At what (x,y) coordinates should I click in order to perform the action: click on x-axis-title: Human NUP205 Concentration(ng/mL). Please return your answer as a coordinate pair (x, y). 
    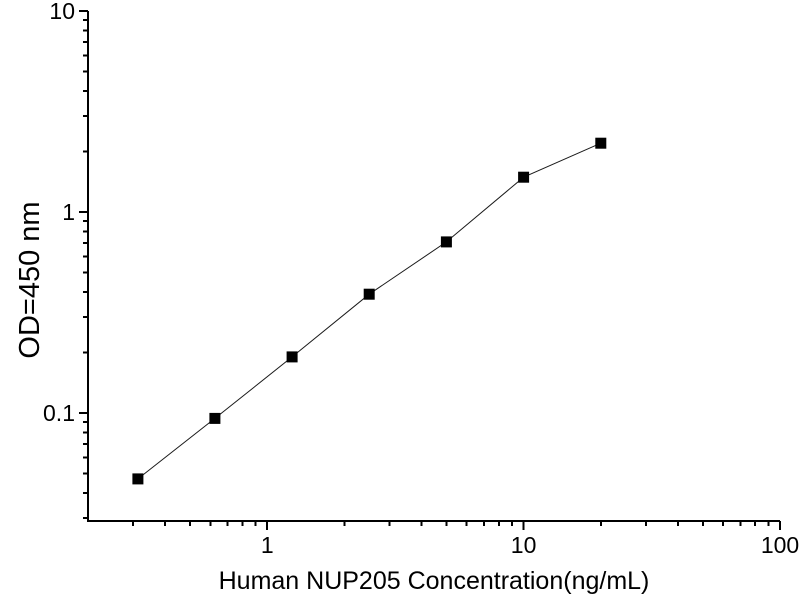
    Looking at the image, I should click on (434, 581).